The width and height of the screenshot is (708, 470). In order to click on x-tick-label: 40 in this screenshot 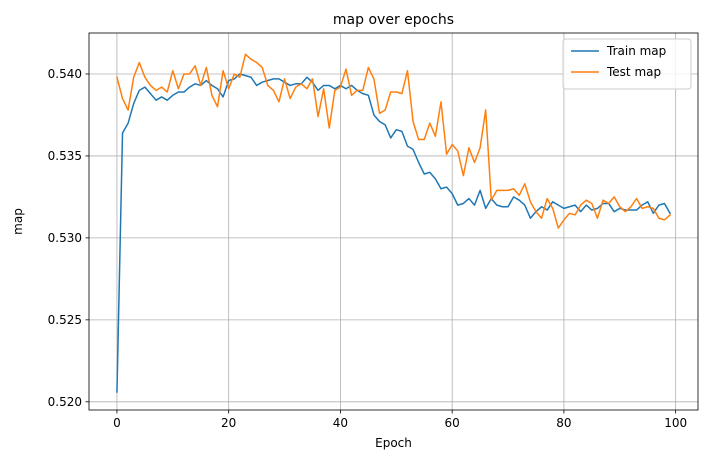, I will do `click(340, 423)`.